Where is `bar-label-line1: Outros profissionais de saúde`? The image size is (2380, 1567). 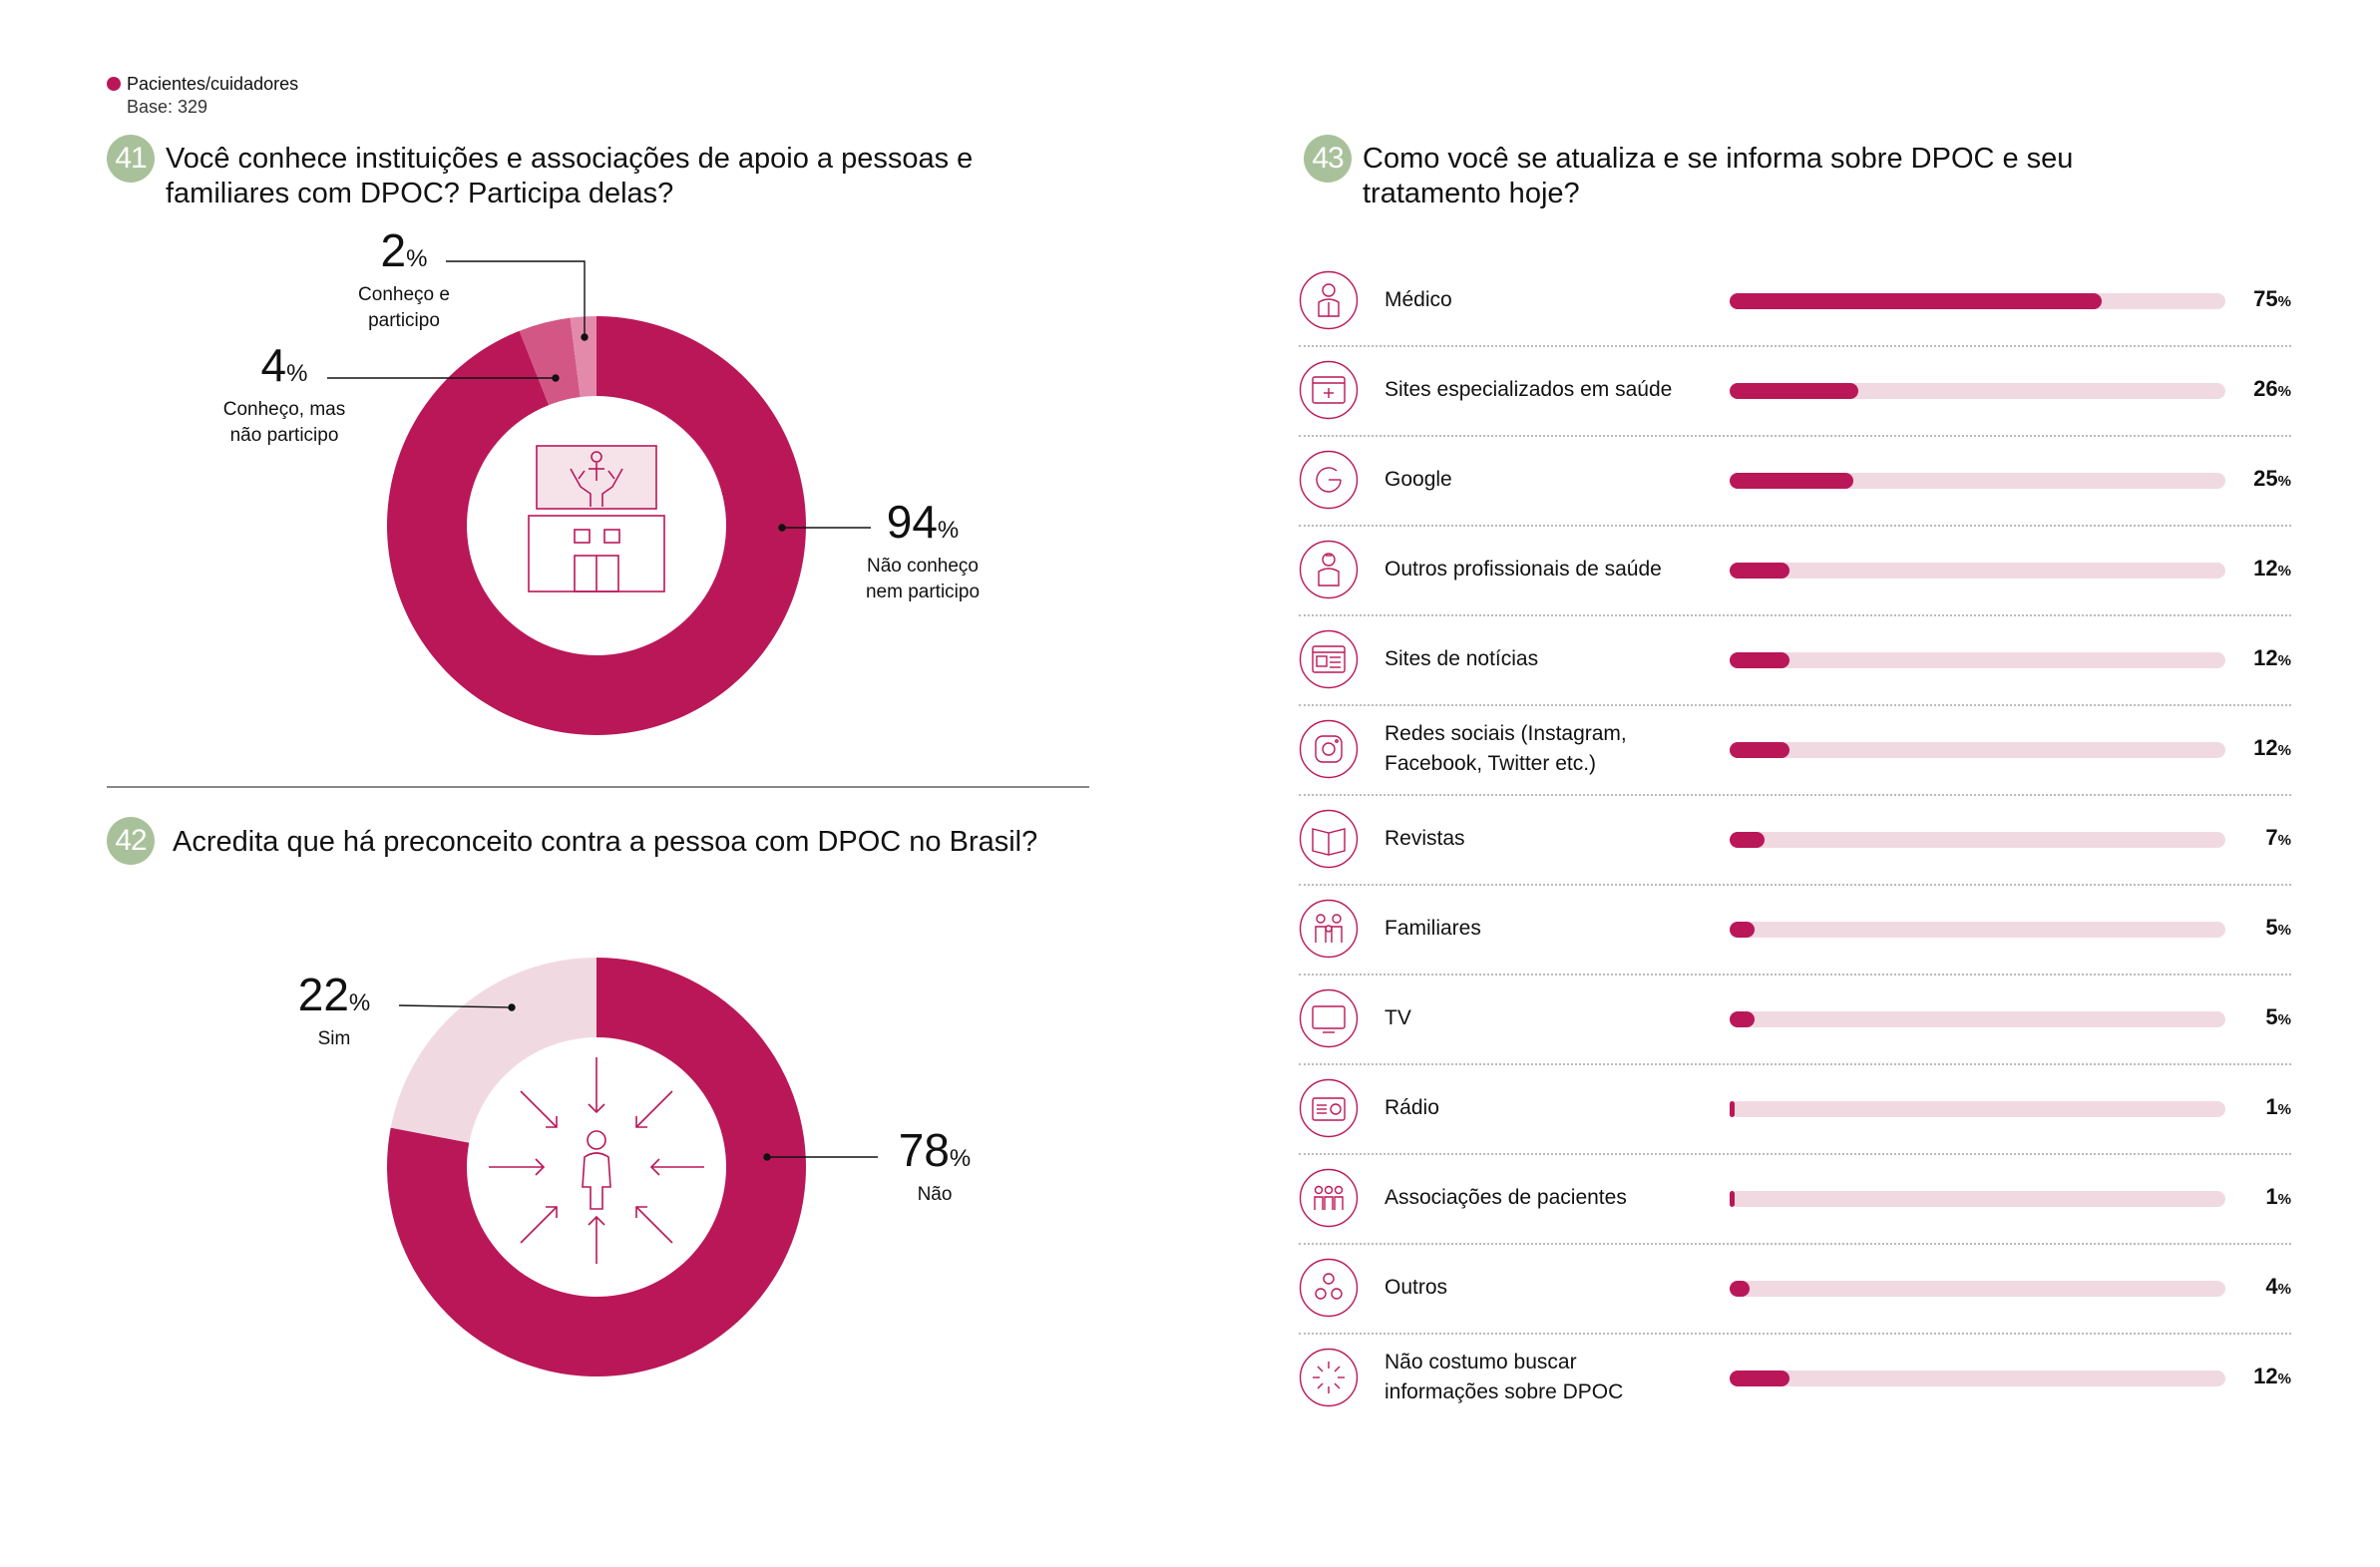
bar-label-line1: Outros profissionais de saúde is located at coordinates (1523, 570).